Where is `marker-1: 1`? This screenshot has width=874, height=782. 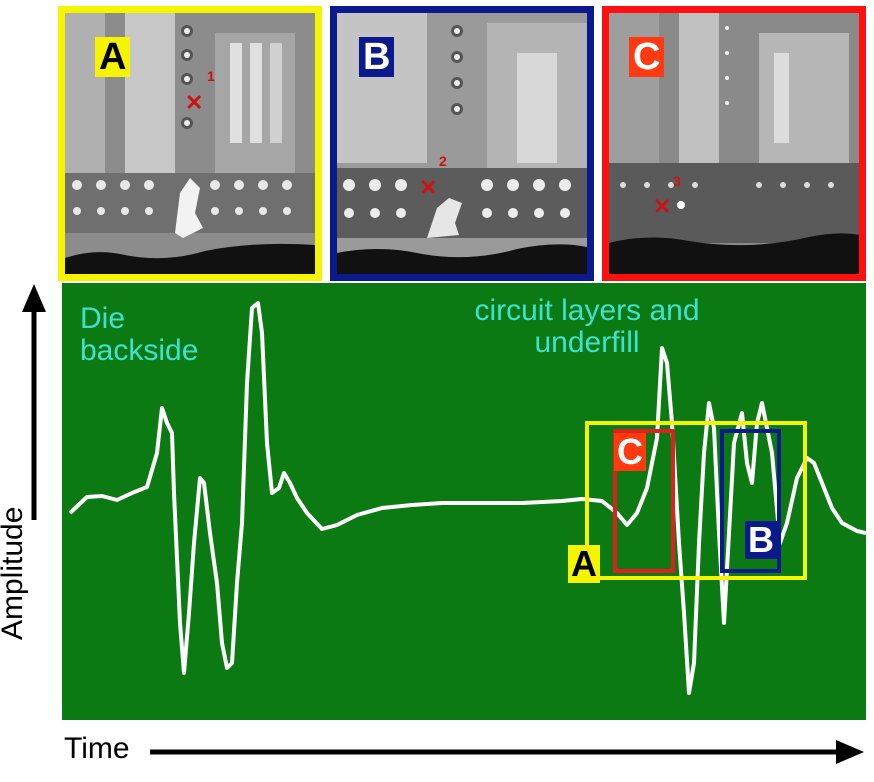 marker-1: 1 is located at coordinates (211, 76).